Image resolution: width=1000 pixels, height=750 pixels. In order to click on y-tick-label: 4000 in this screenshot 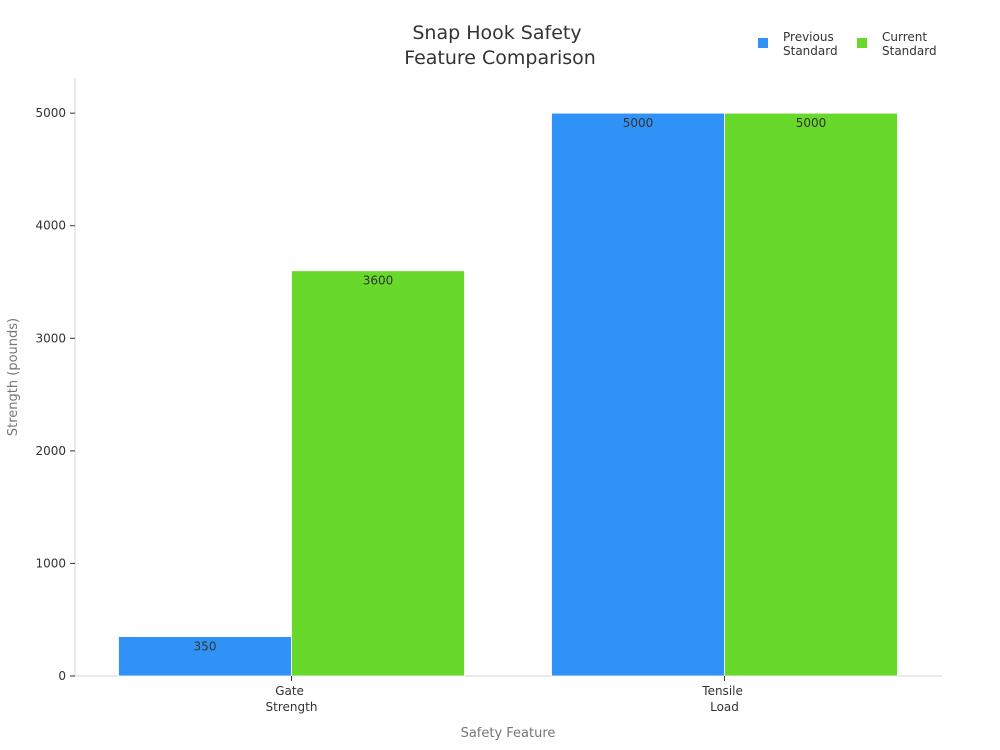, I will do `click(50, 226)`.